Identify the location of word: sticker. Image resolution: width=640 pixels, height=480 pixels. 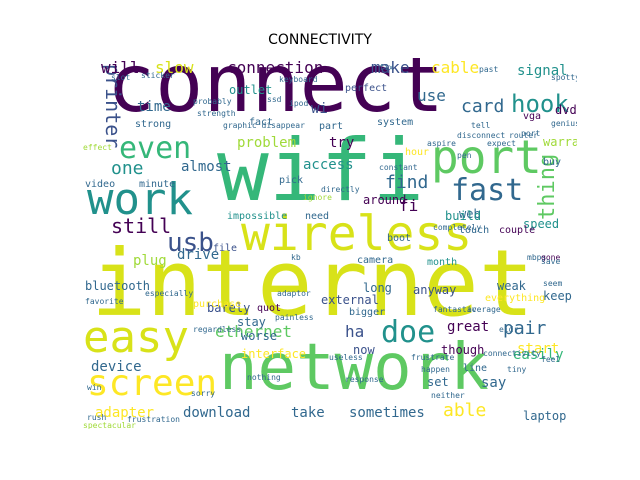
(158, 75).